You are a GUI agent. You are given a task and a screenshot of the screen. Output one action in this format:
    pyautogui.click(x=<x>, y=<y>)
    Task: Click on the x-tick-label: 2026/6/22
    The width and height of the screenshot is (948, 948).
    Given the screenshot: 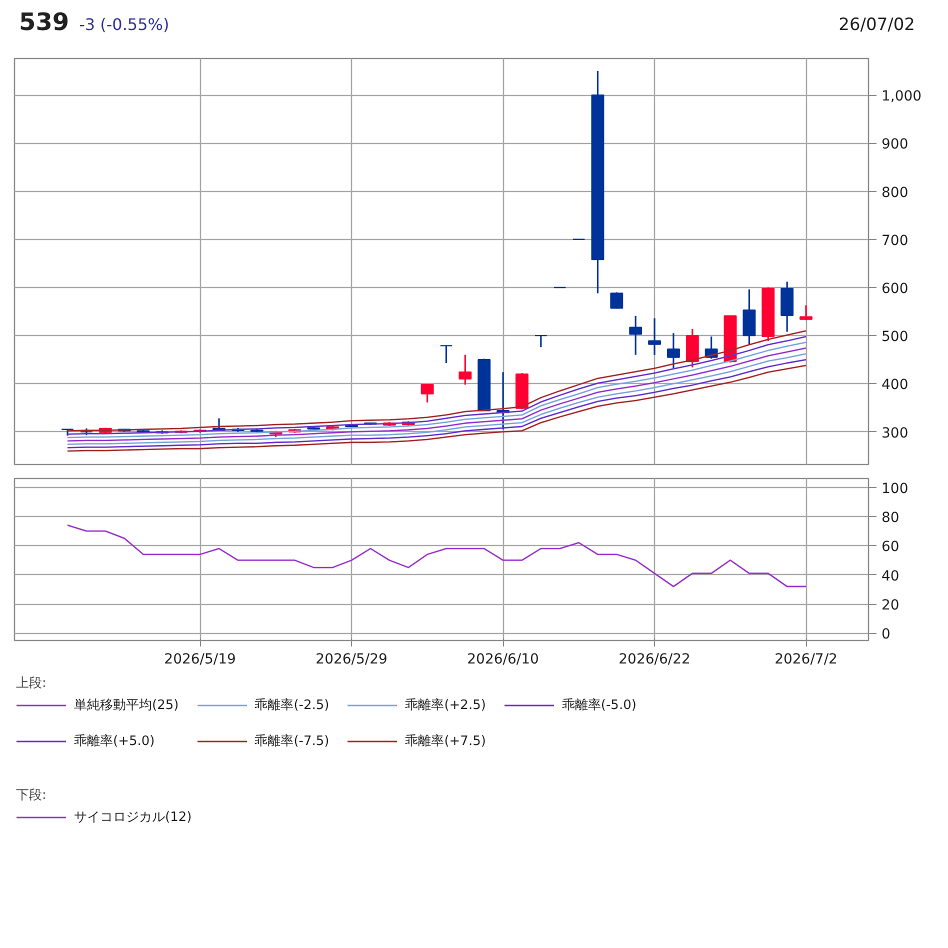 What is the action you would take?
    pyautogui.click(x=654, y=660)
    